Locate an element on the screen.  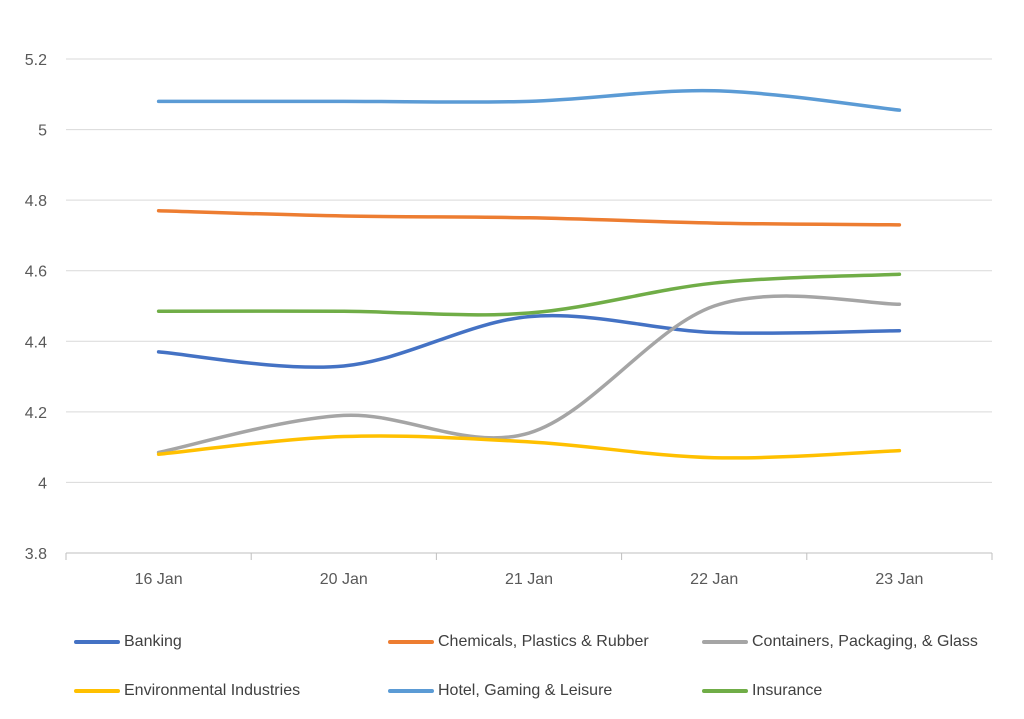
y-tick-label: 4.6 is located at coordinates (36, 272).